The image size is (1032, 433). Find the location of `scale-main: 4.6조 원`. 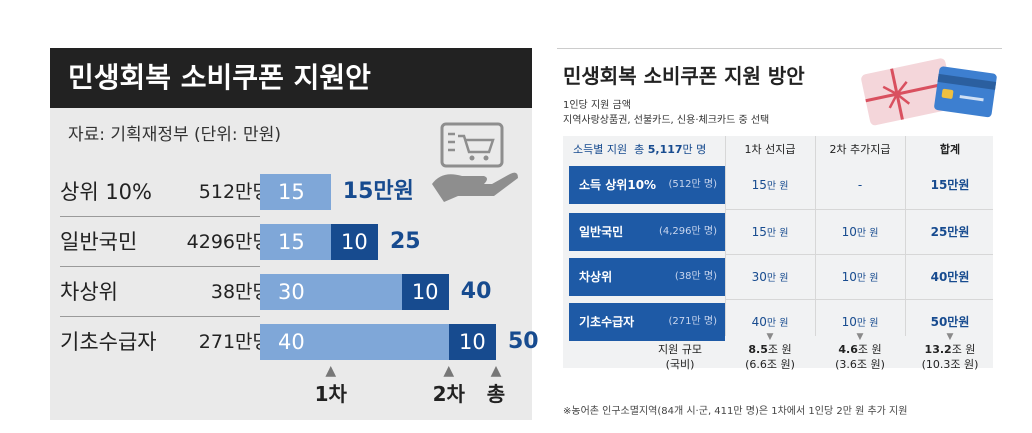

scale-main: 4.6조 원 is located at coordinates (860, 349).